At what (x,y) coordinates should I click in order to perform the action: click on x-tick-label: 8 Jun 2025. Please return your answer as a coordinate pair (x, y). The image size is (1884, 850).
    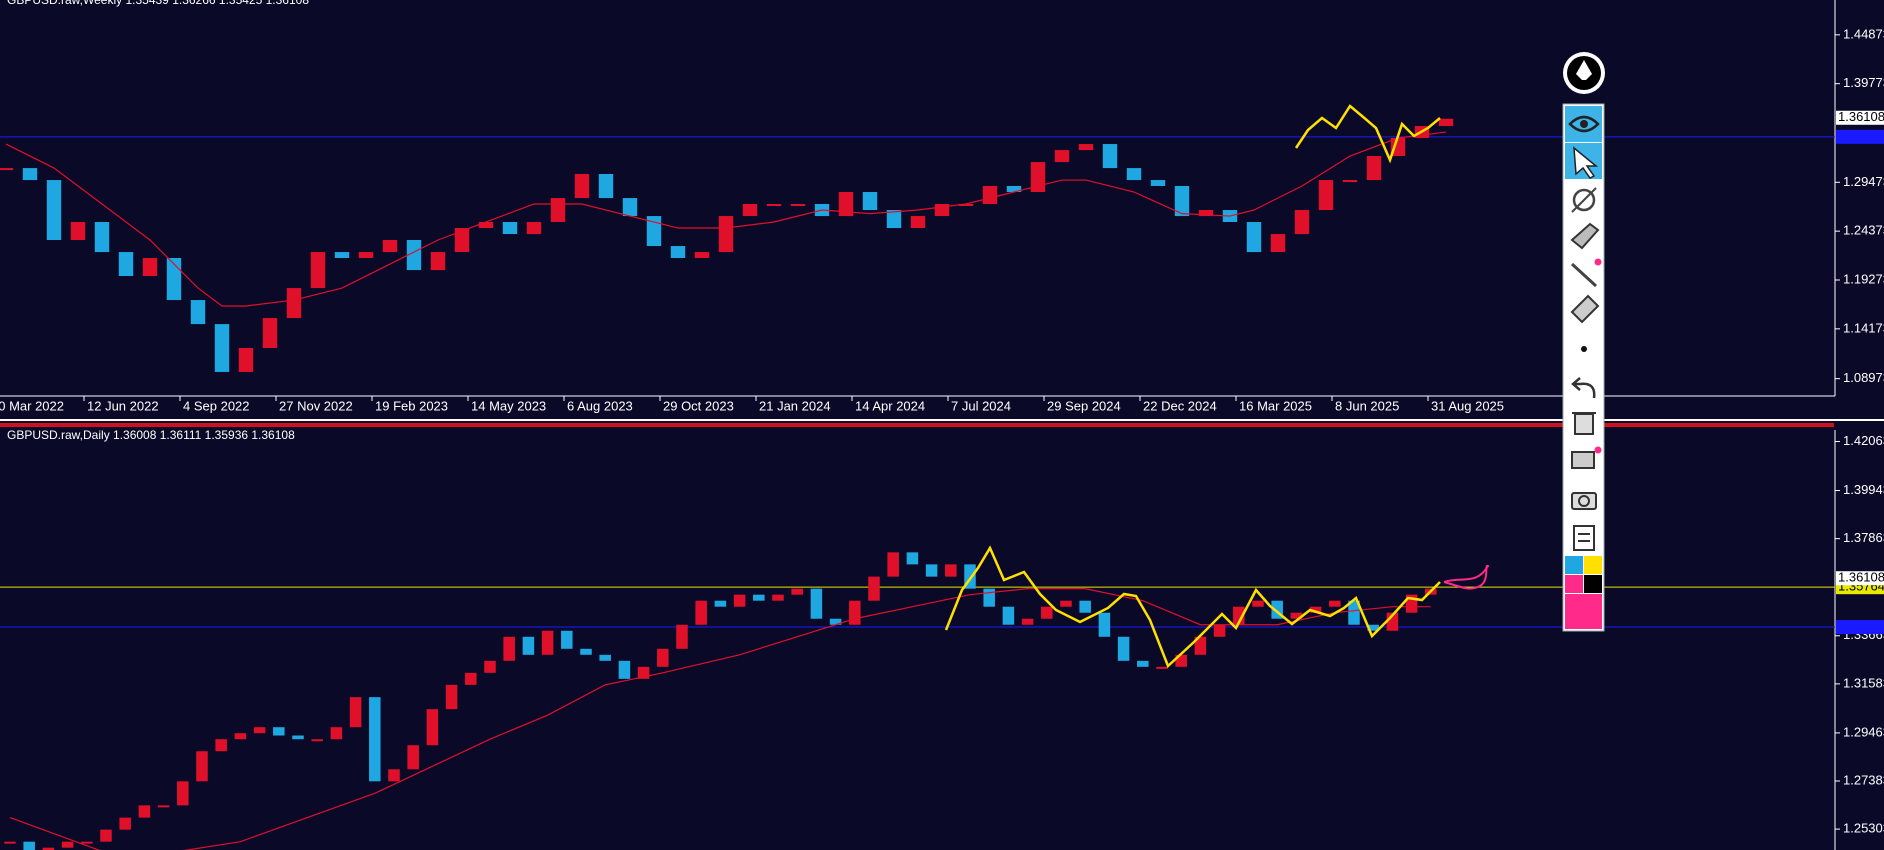
    Looking at the image, I should click on (1367, 405).